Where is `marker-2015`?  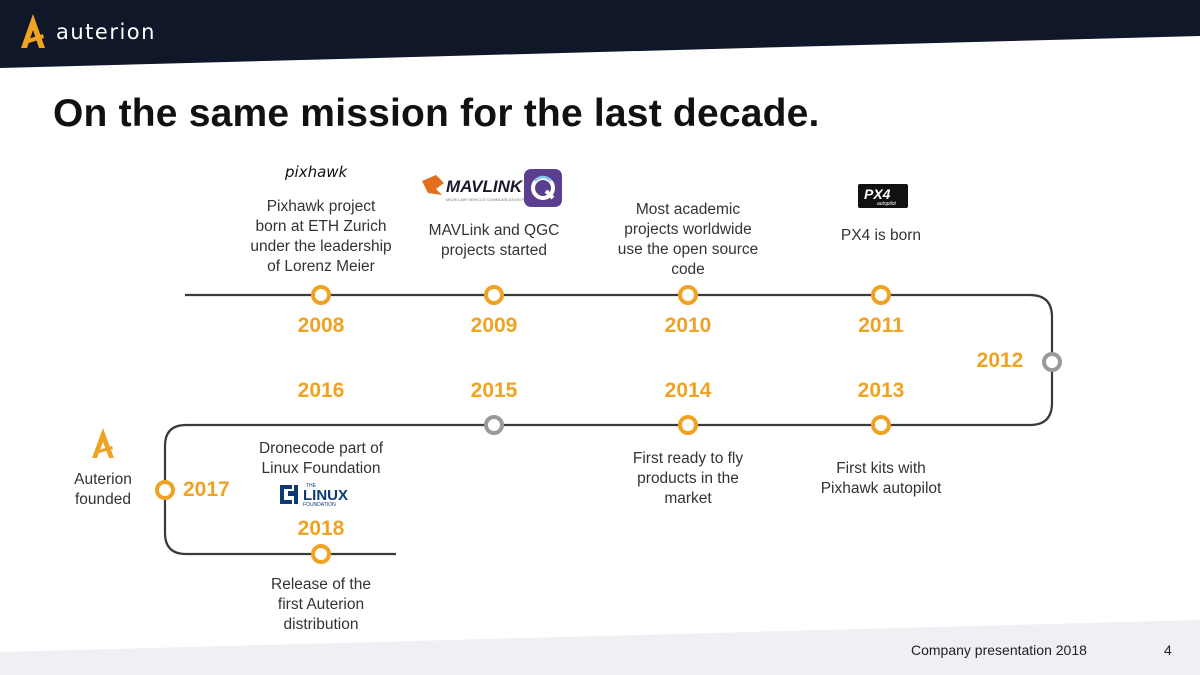
marker-2015 is located at coordinates (494, 425).